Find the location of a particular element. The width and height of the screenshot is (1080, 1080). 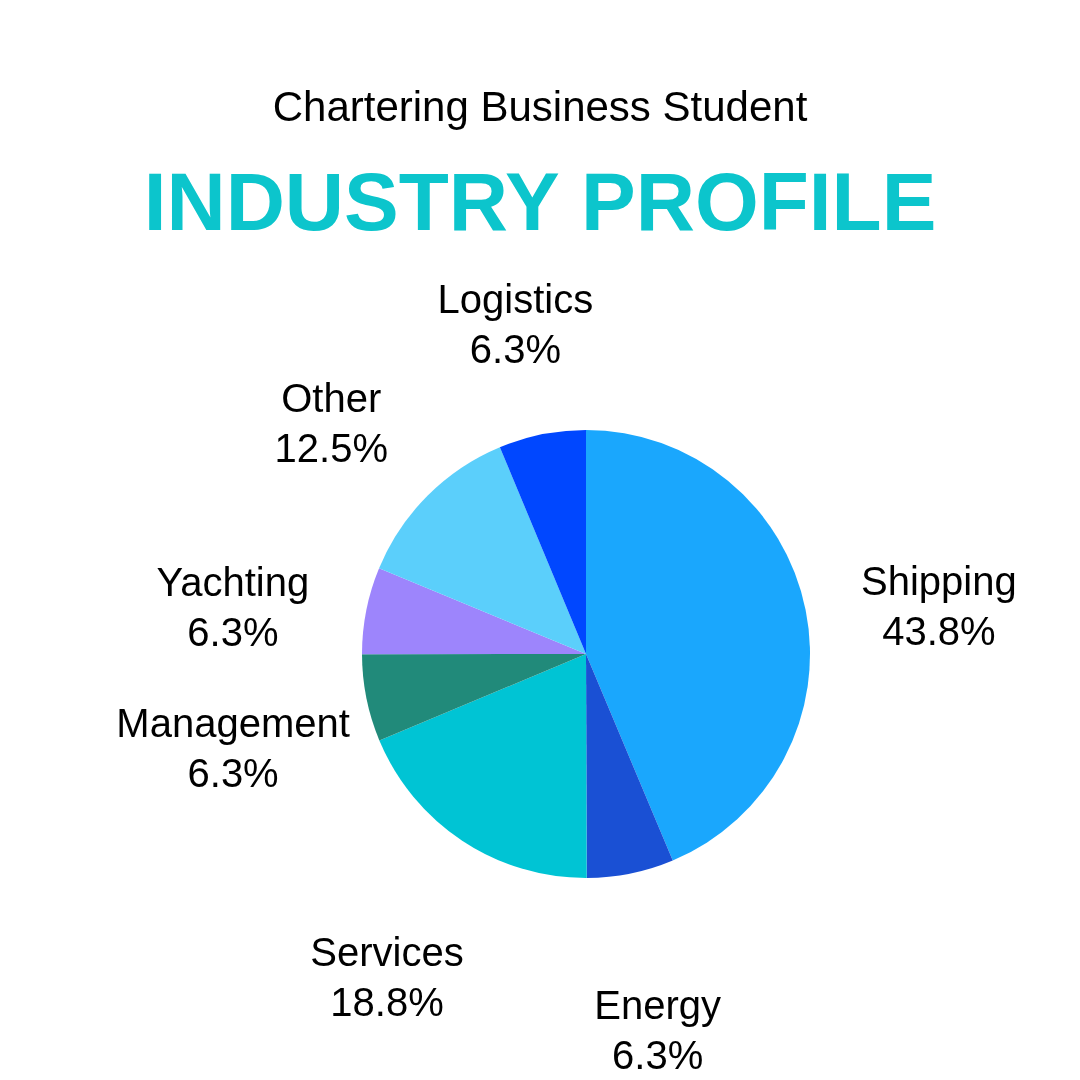

chart-title: INDUSTRY PROFILE is located at coordinates (540, 201).